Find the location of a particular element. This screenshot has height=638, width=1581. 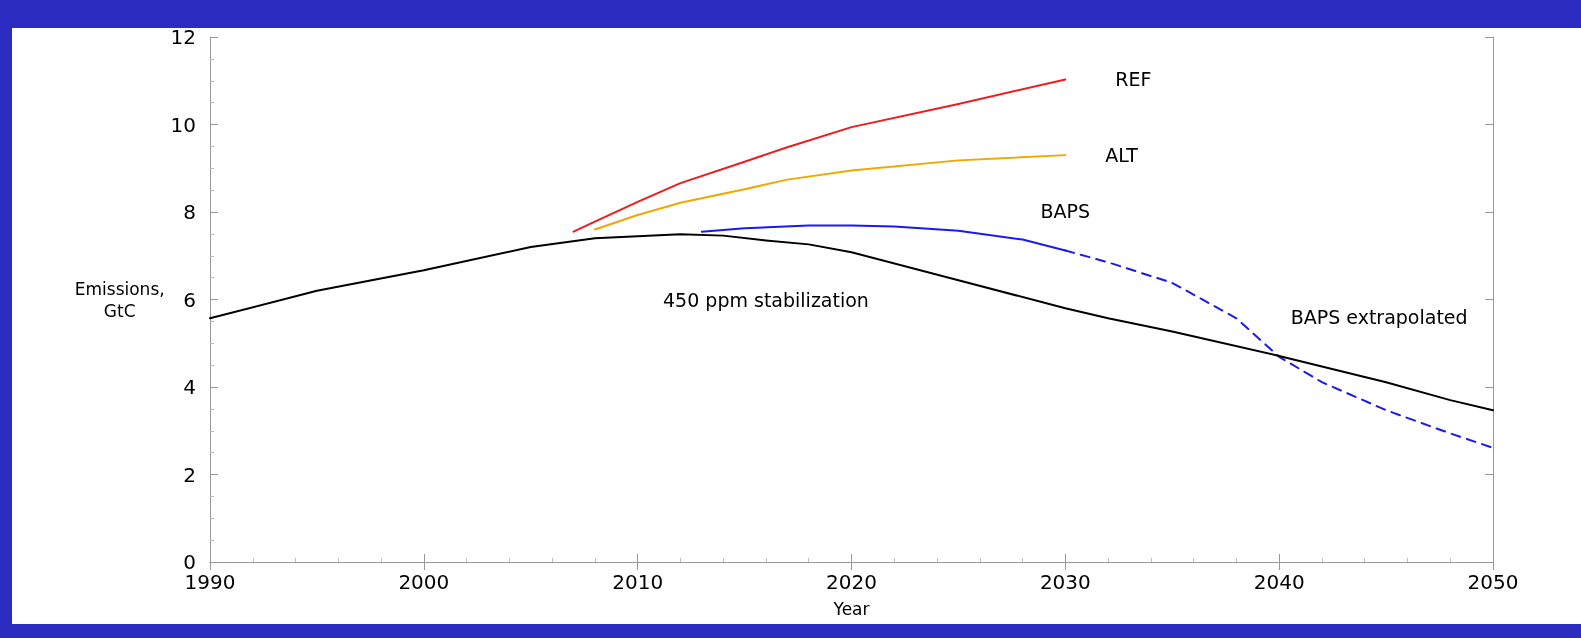

y-tick-label: 2 is located at coordinates (189, 474).